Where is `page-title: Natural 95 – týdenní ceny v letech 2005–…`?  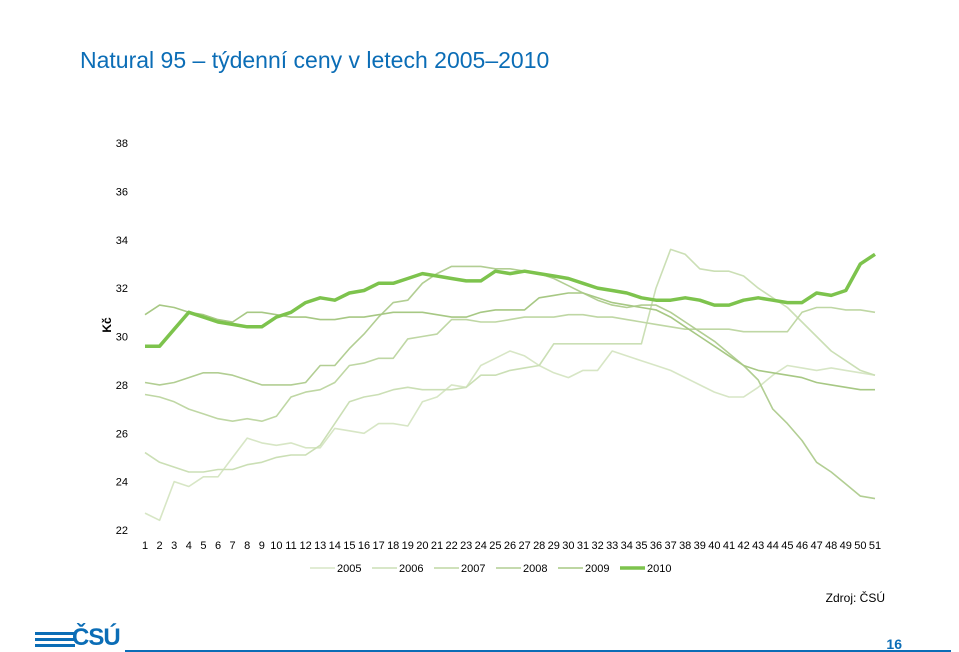
page-title: Natural 95 – týdenní ceny v letech 2005–… is located at coordinates (315, 60).